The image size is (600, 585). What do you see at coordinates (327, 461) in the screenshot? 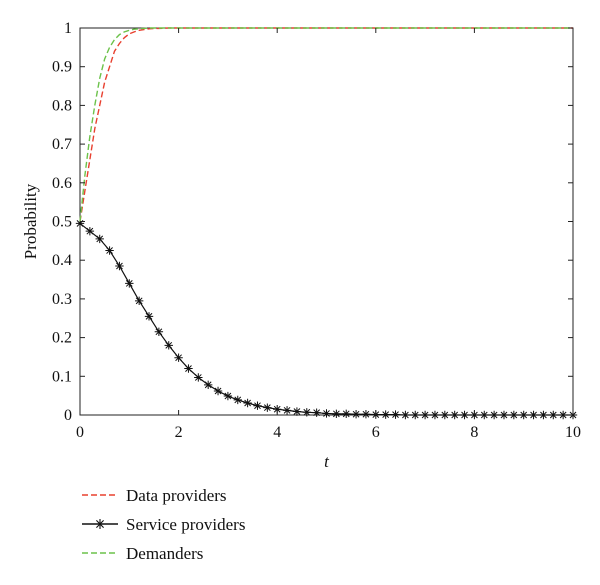
I see `x-axis-label: t` at bounding box center [327, 461].